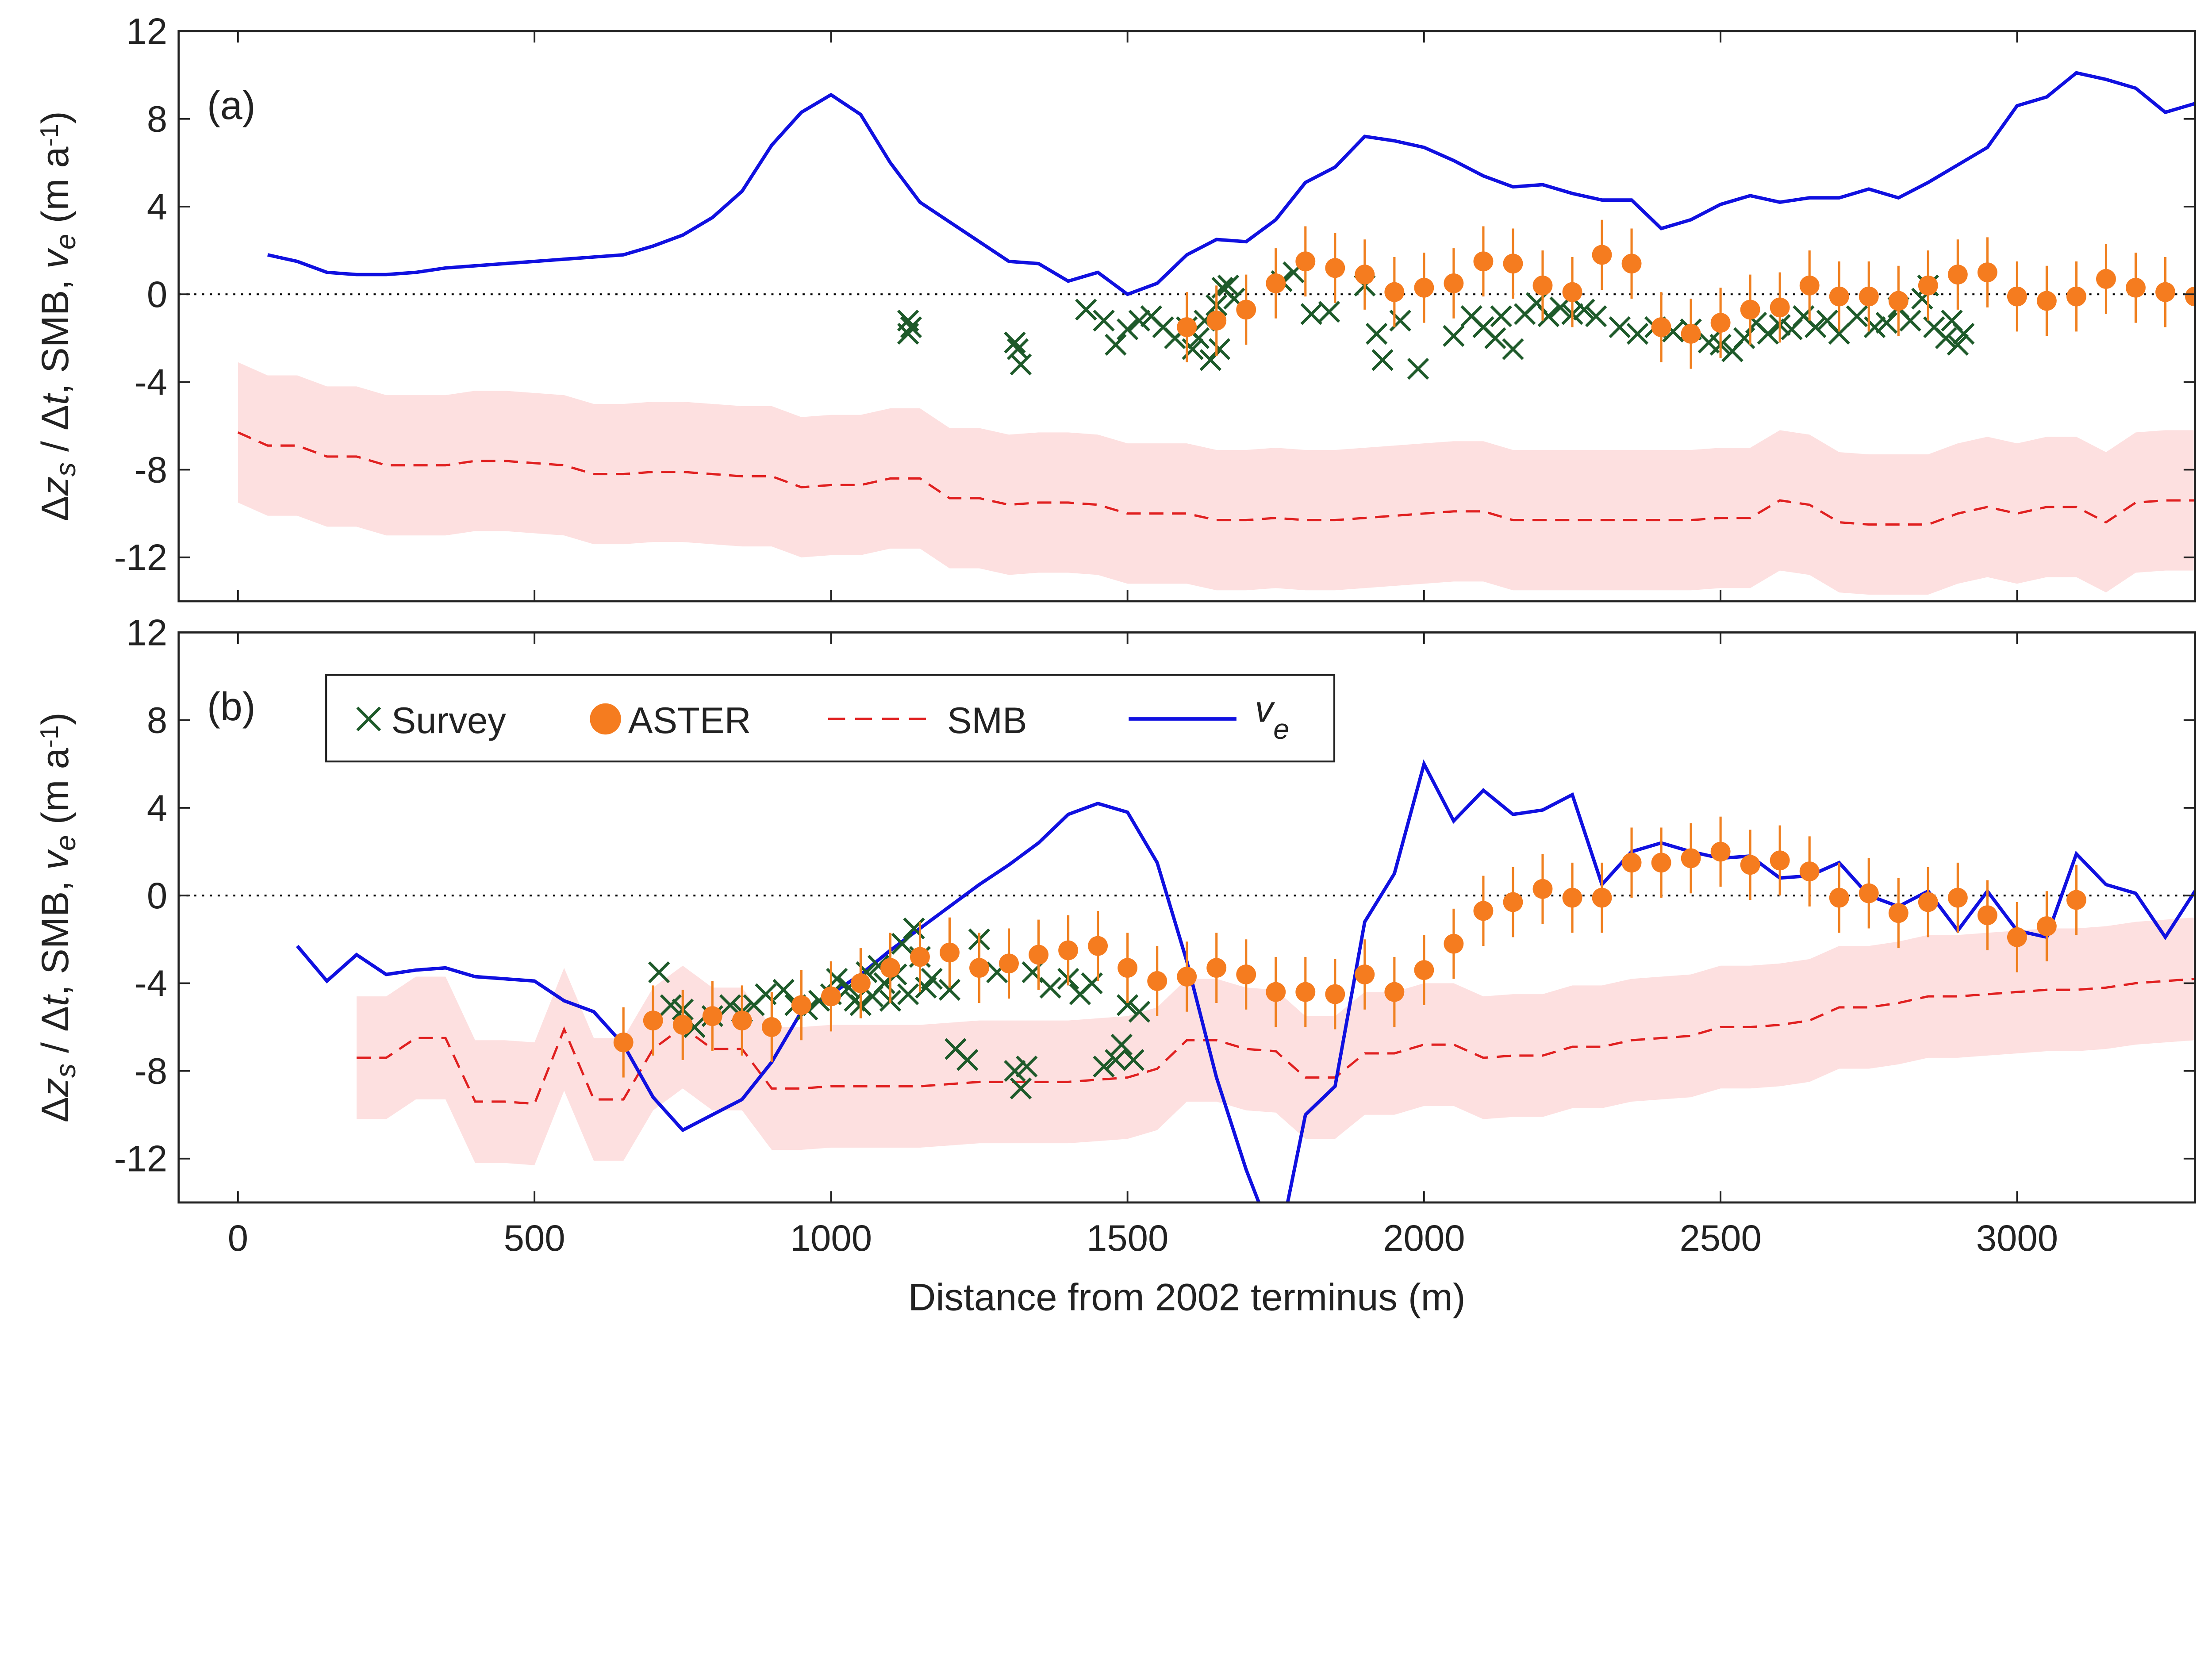 The width and height of the screenshot is (2212, 1675). What do you see at coordinates (987, 720) in the screenshot?
I see `legend-smb-label: SMB` at bounding box center [987, 720].